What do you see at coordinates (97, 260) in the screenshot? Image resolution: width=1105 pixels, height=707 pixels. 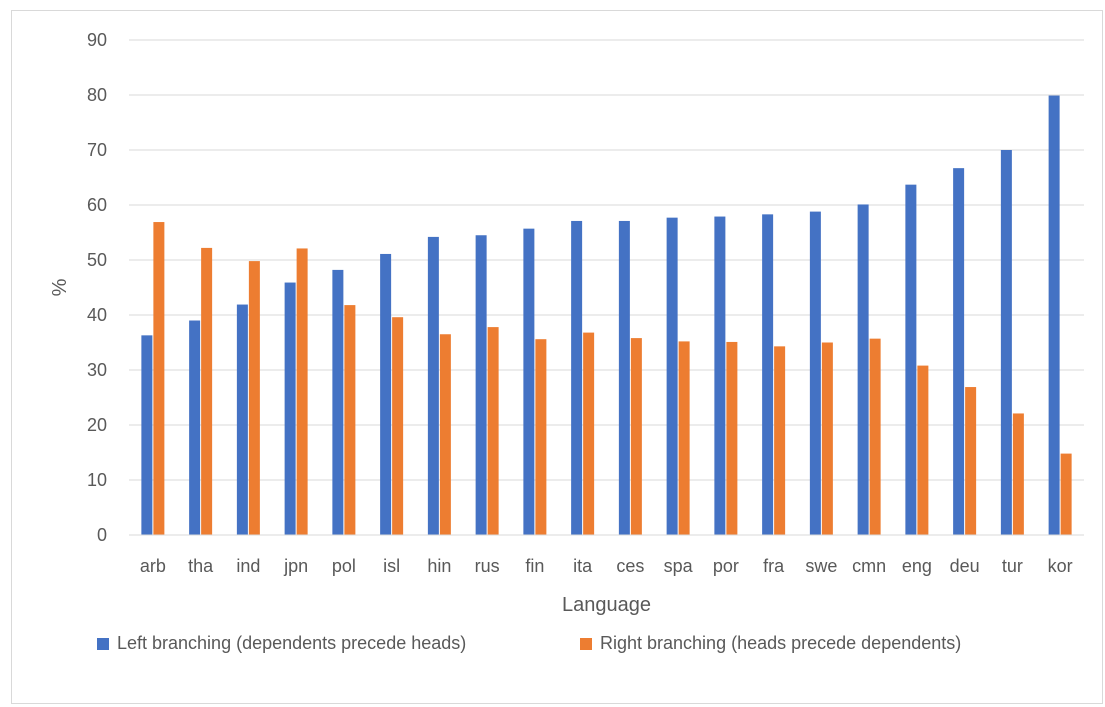 I see `y-tick-label: 50` at bounding box center [97, 260].